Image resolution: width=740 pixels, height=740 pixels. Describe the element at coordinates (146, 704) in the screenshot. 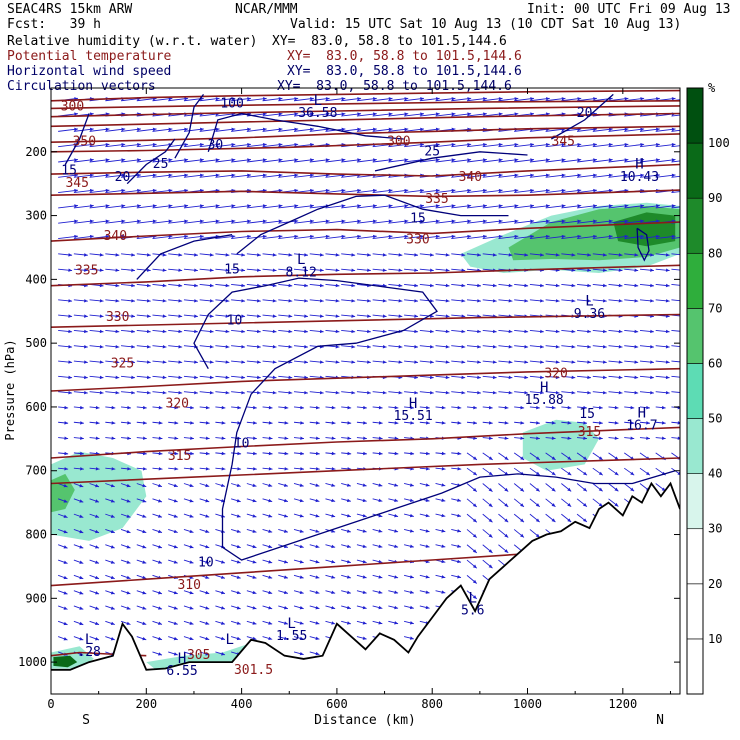

I see `x-tick-label-1: 200` at that location.